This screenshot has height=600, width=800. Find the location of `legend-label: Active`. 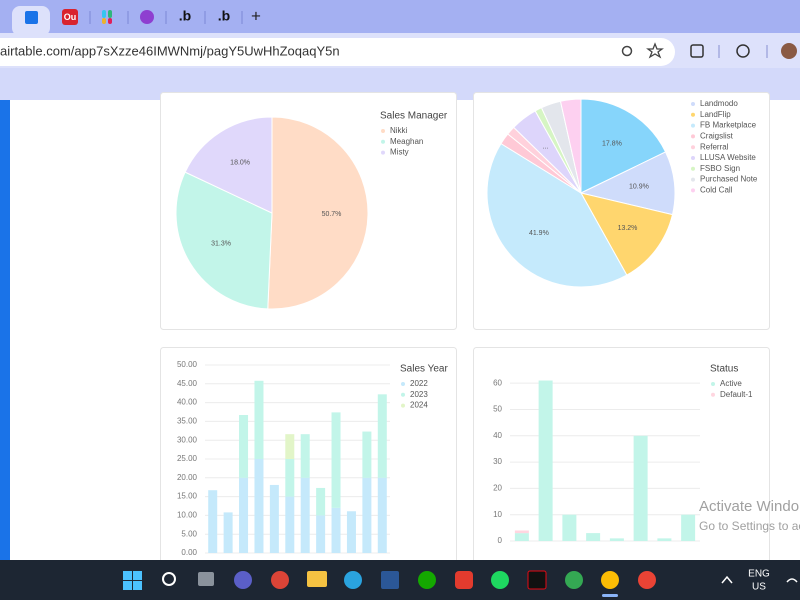

legend-label: Active is located at coordinates (731, 383).